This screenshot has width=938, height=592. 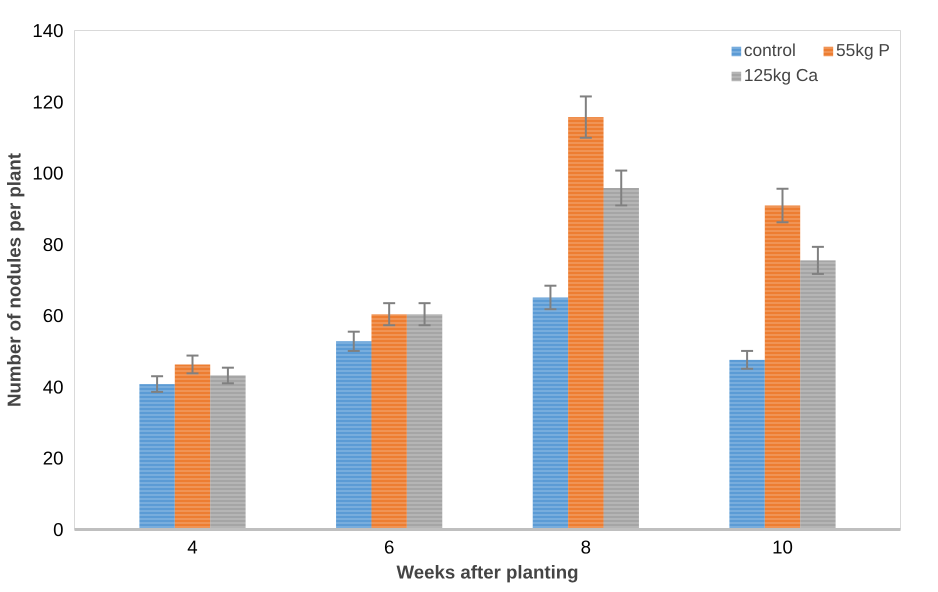 What do you see at coordinates (13, 280) in the screenshot?
I see `y-axis-title: Number of nodules per plant` at bounding box center [13, 280].